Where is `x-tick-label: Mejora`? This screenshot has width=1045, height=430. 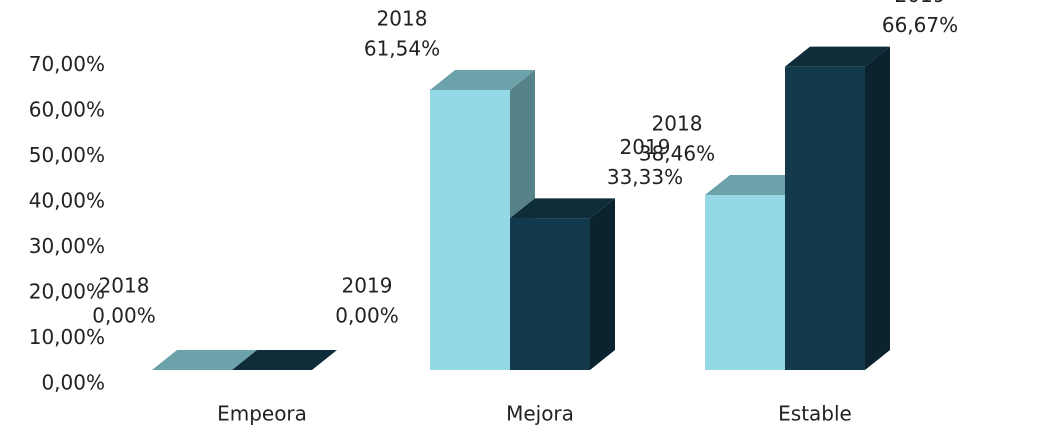 x-tick-label: Mejora is located at coordinates (540, 414).